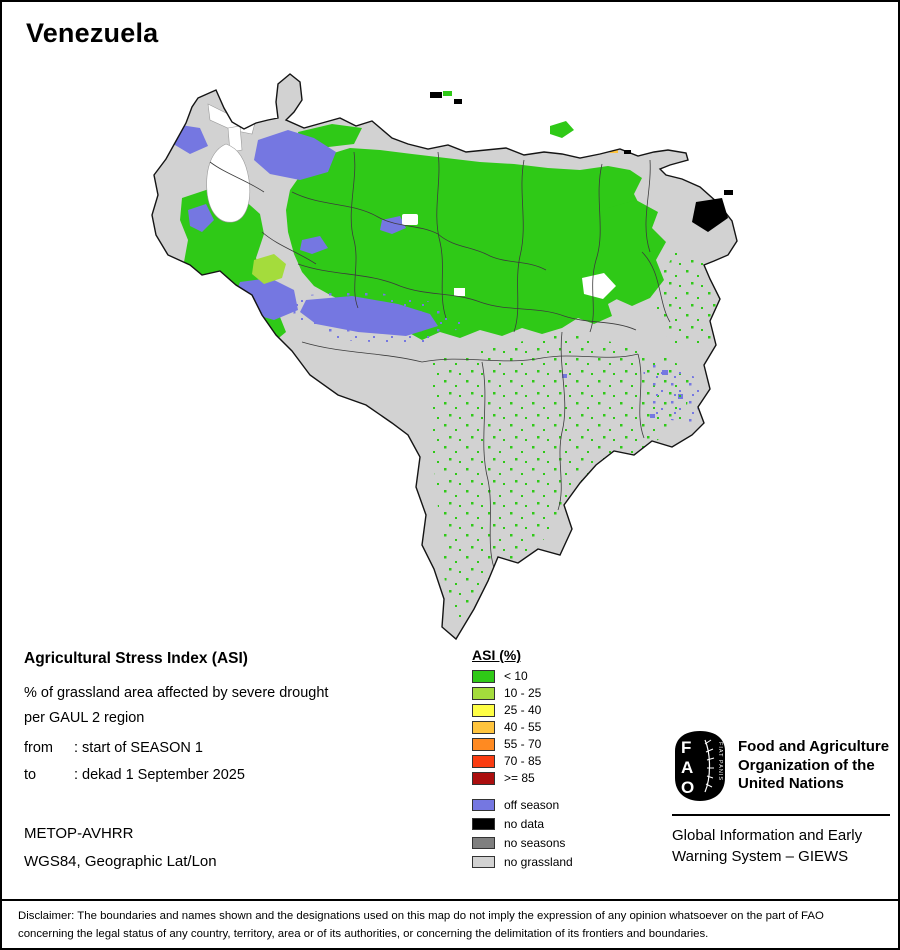  What do you see at coordinates (516, 676) in the screenshot?
I see `legend-label: < 10` at bounding box center [516, 676].